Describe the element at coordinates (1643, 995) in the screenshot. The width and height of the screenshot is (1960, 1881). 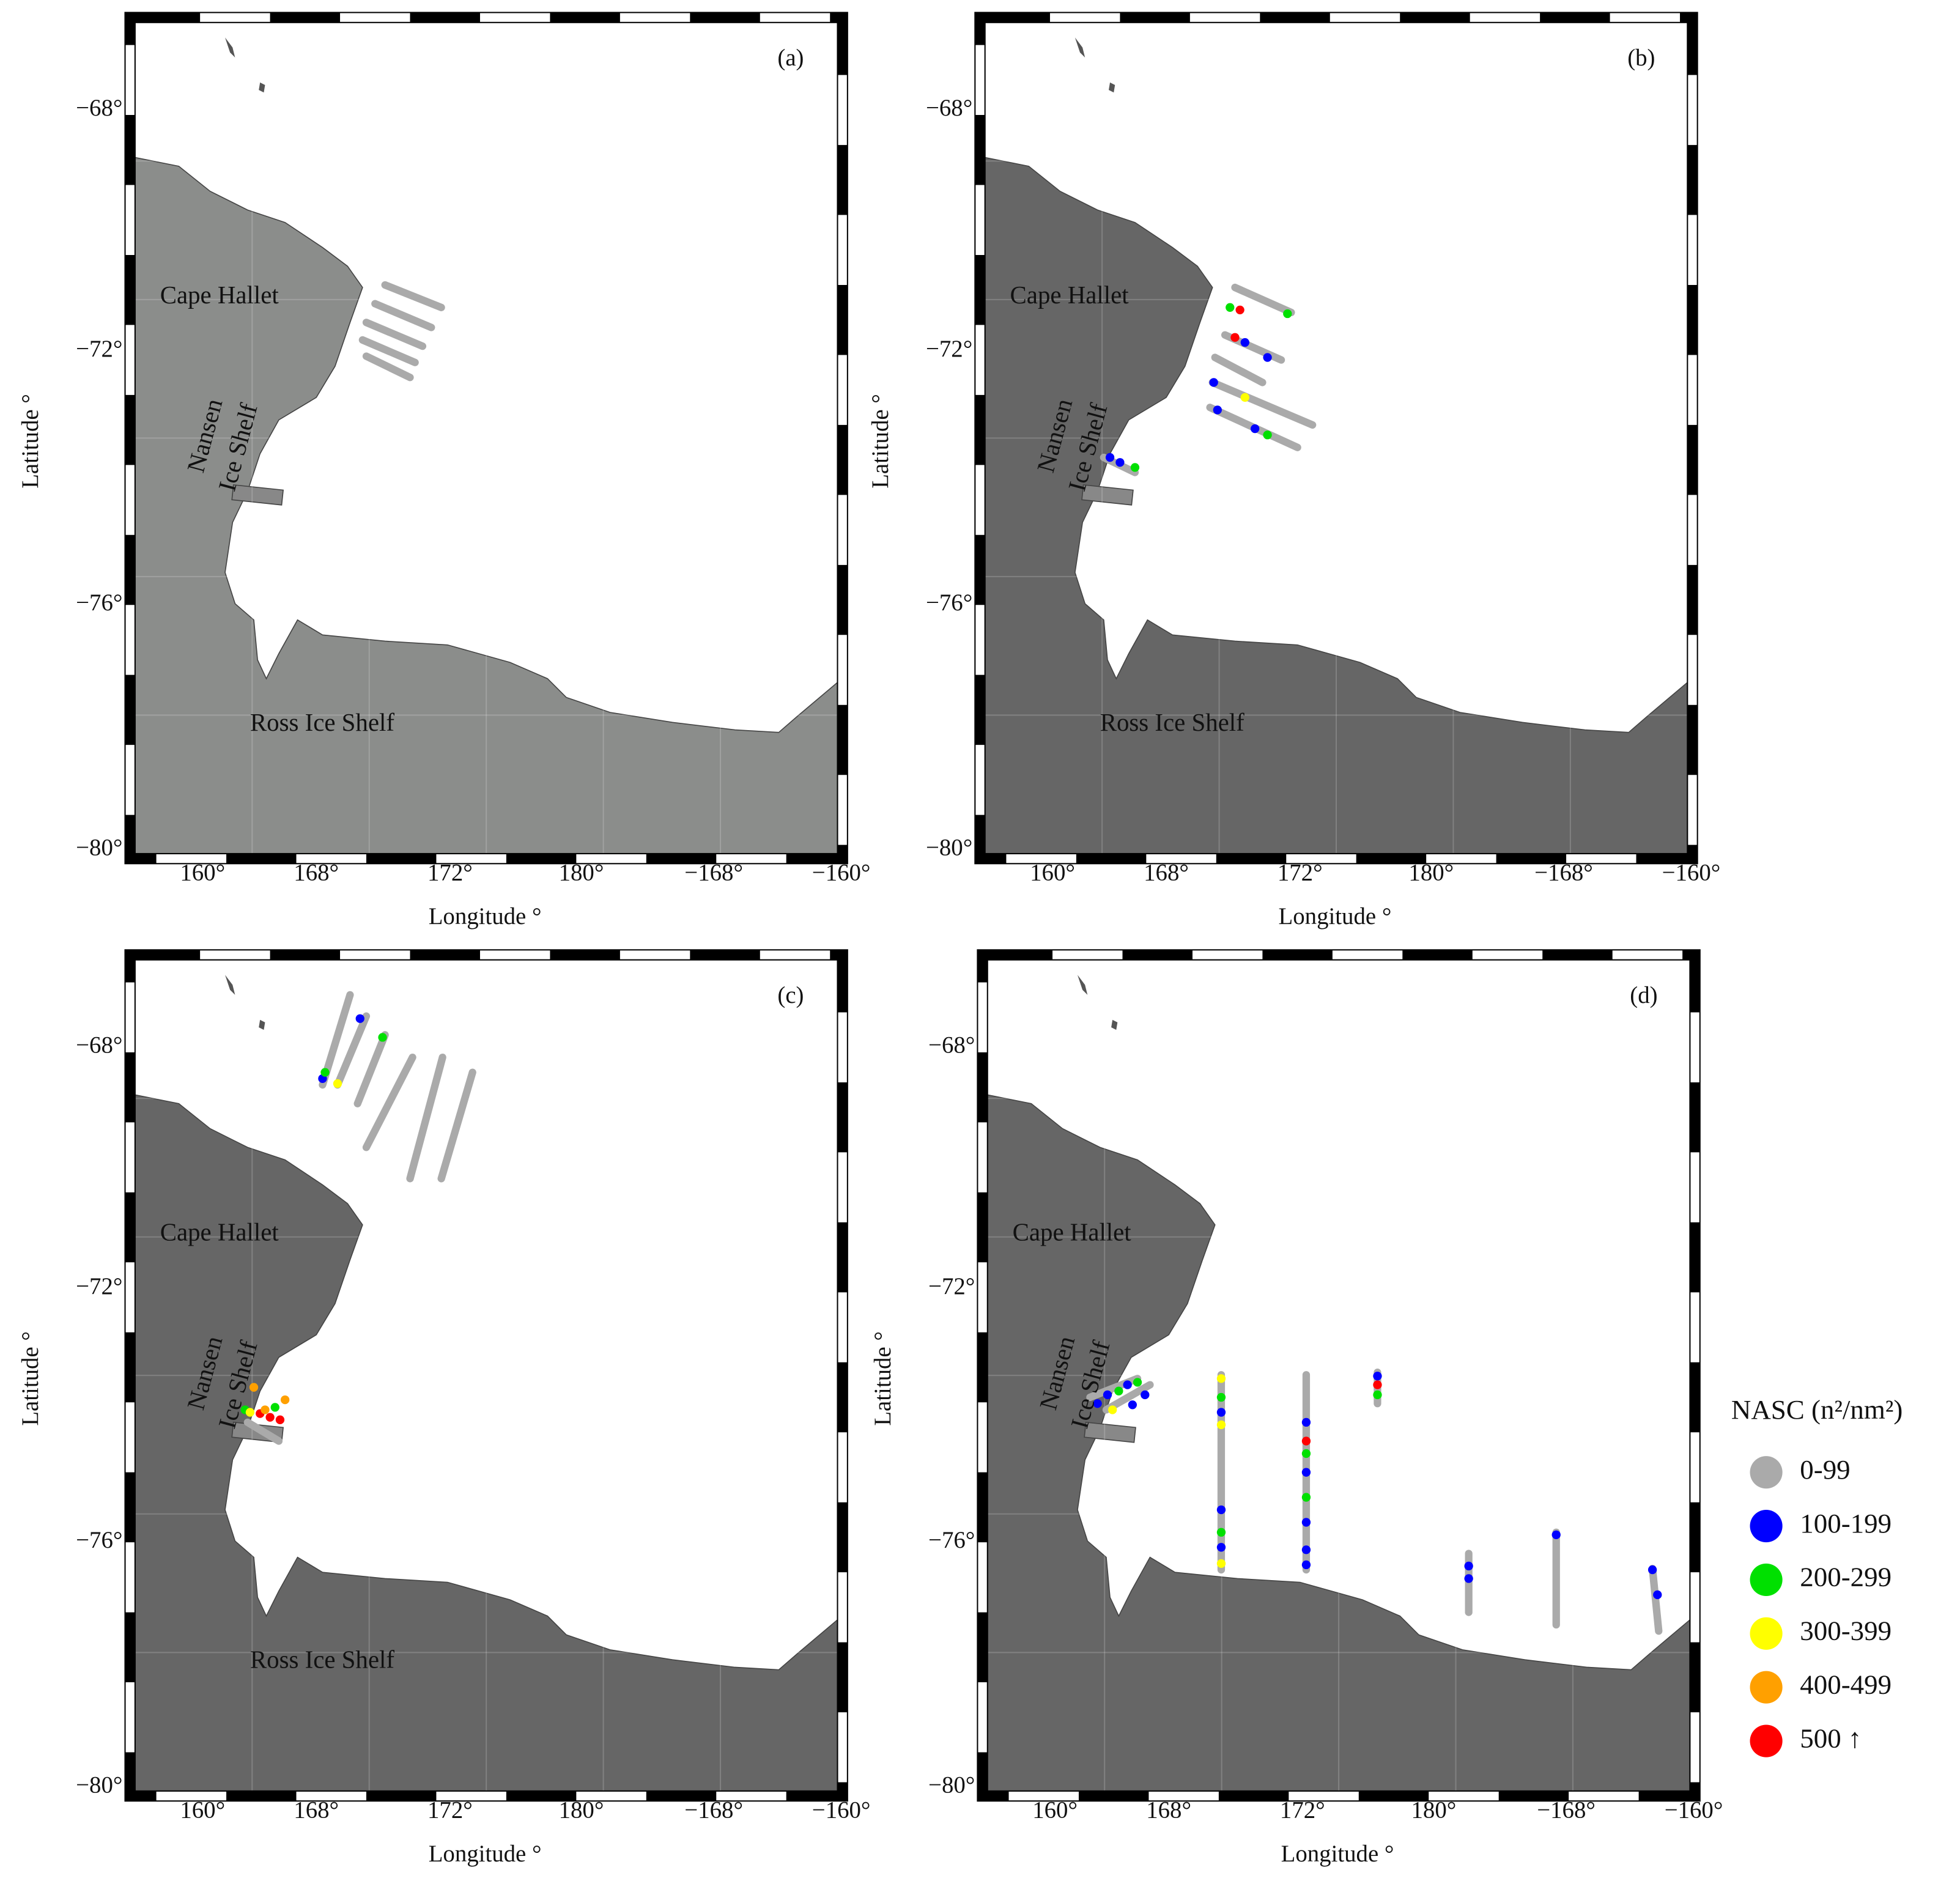
I see `panel-label: (d)` at that location.